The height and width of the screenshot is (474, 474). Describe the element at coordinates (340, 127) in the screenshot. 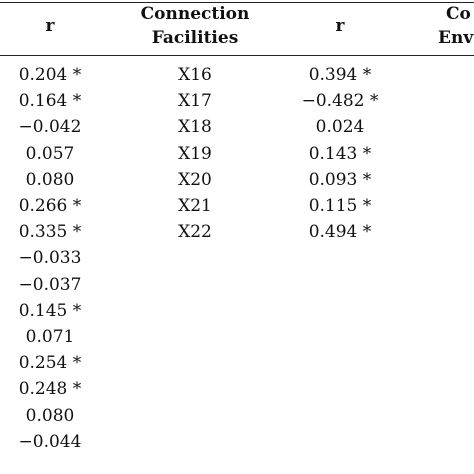

I see `r-value-2-cell: 0.024` at that location.